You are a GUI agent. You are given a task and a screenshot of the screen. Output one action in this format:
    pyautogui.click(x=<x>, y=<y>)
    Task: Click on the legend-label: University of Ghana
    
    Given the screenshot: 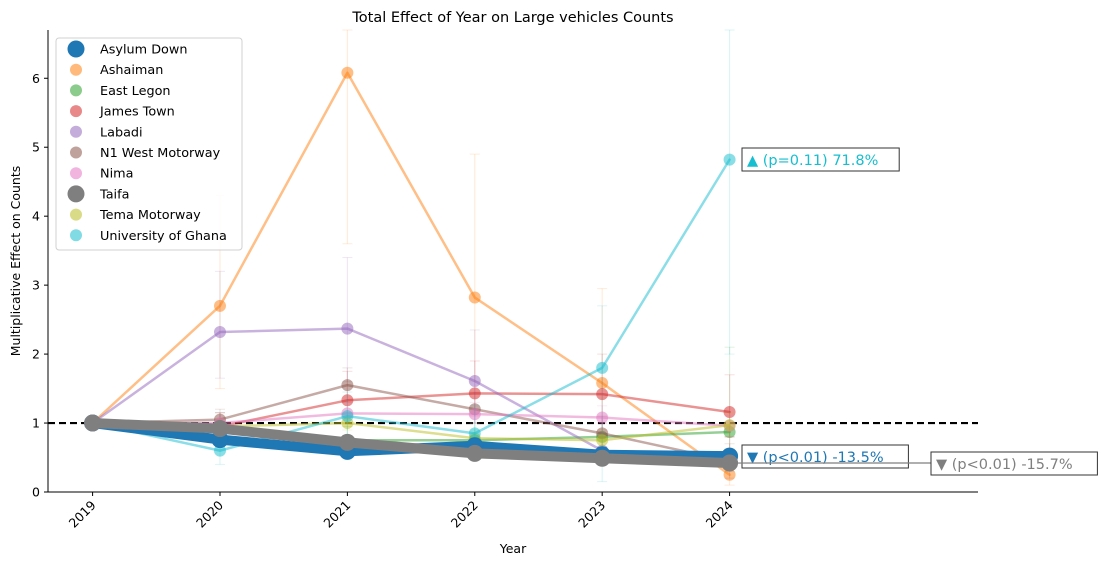 What is the action you would take?
    pyautogui.click(x=163, y=236)
    